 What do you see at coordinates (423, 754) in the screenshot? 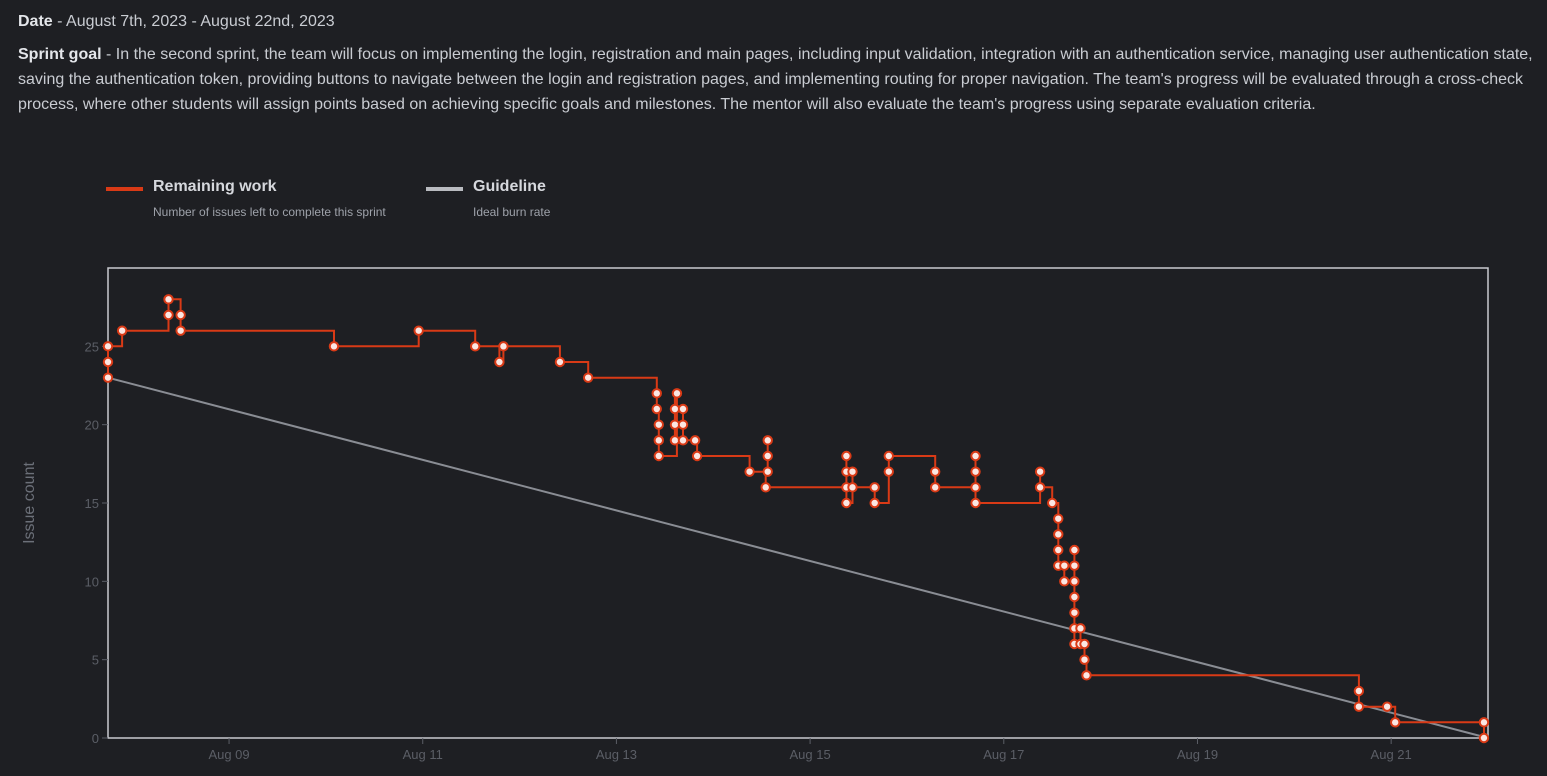
I see `x-tick-label: Aug 11` at bounding box center [423, 754].